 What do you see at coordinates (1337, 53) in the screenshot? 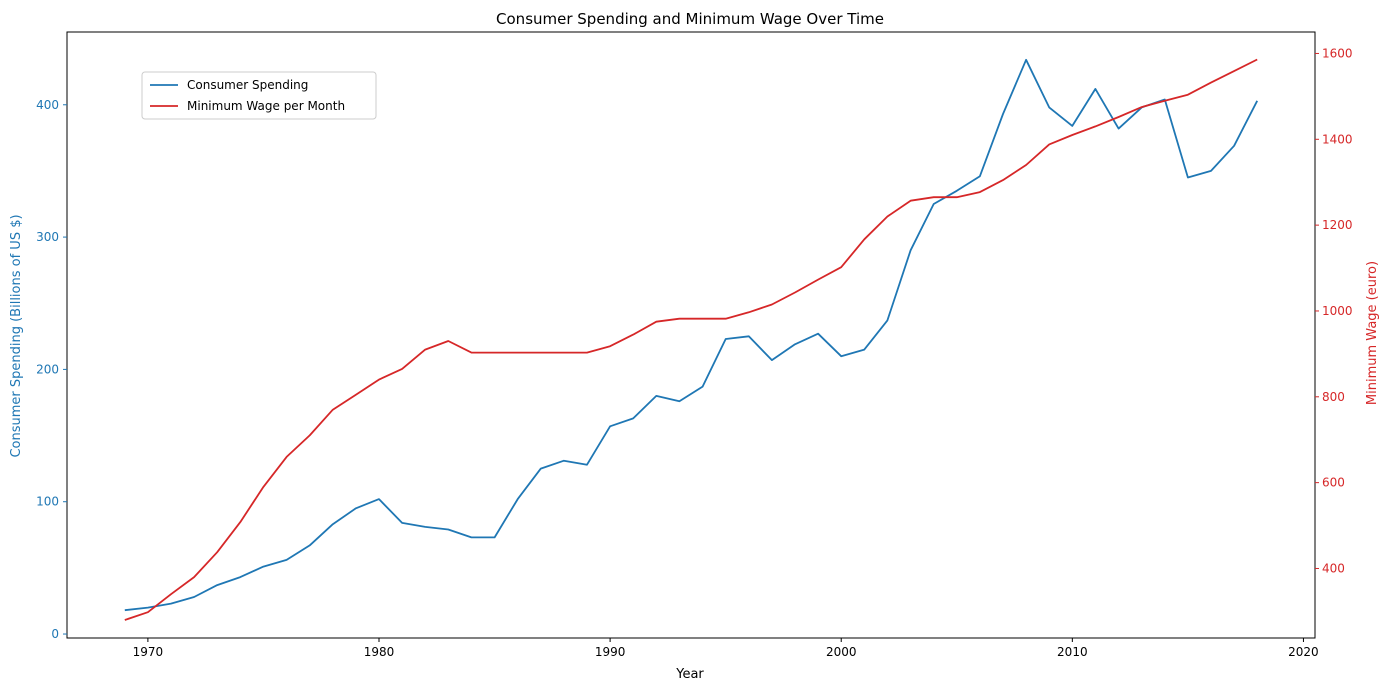
I see `right-y-tick-label: 1600` at bounding box center [1337, 53].